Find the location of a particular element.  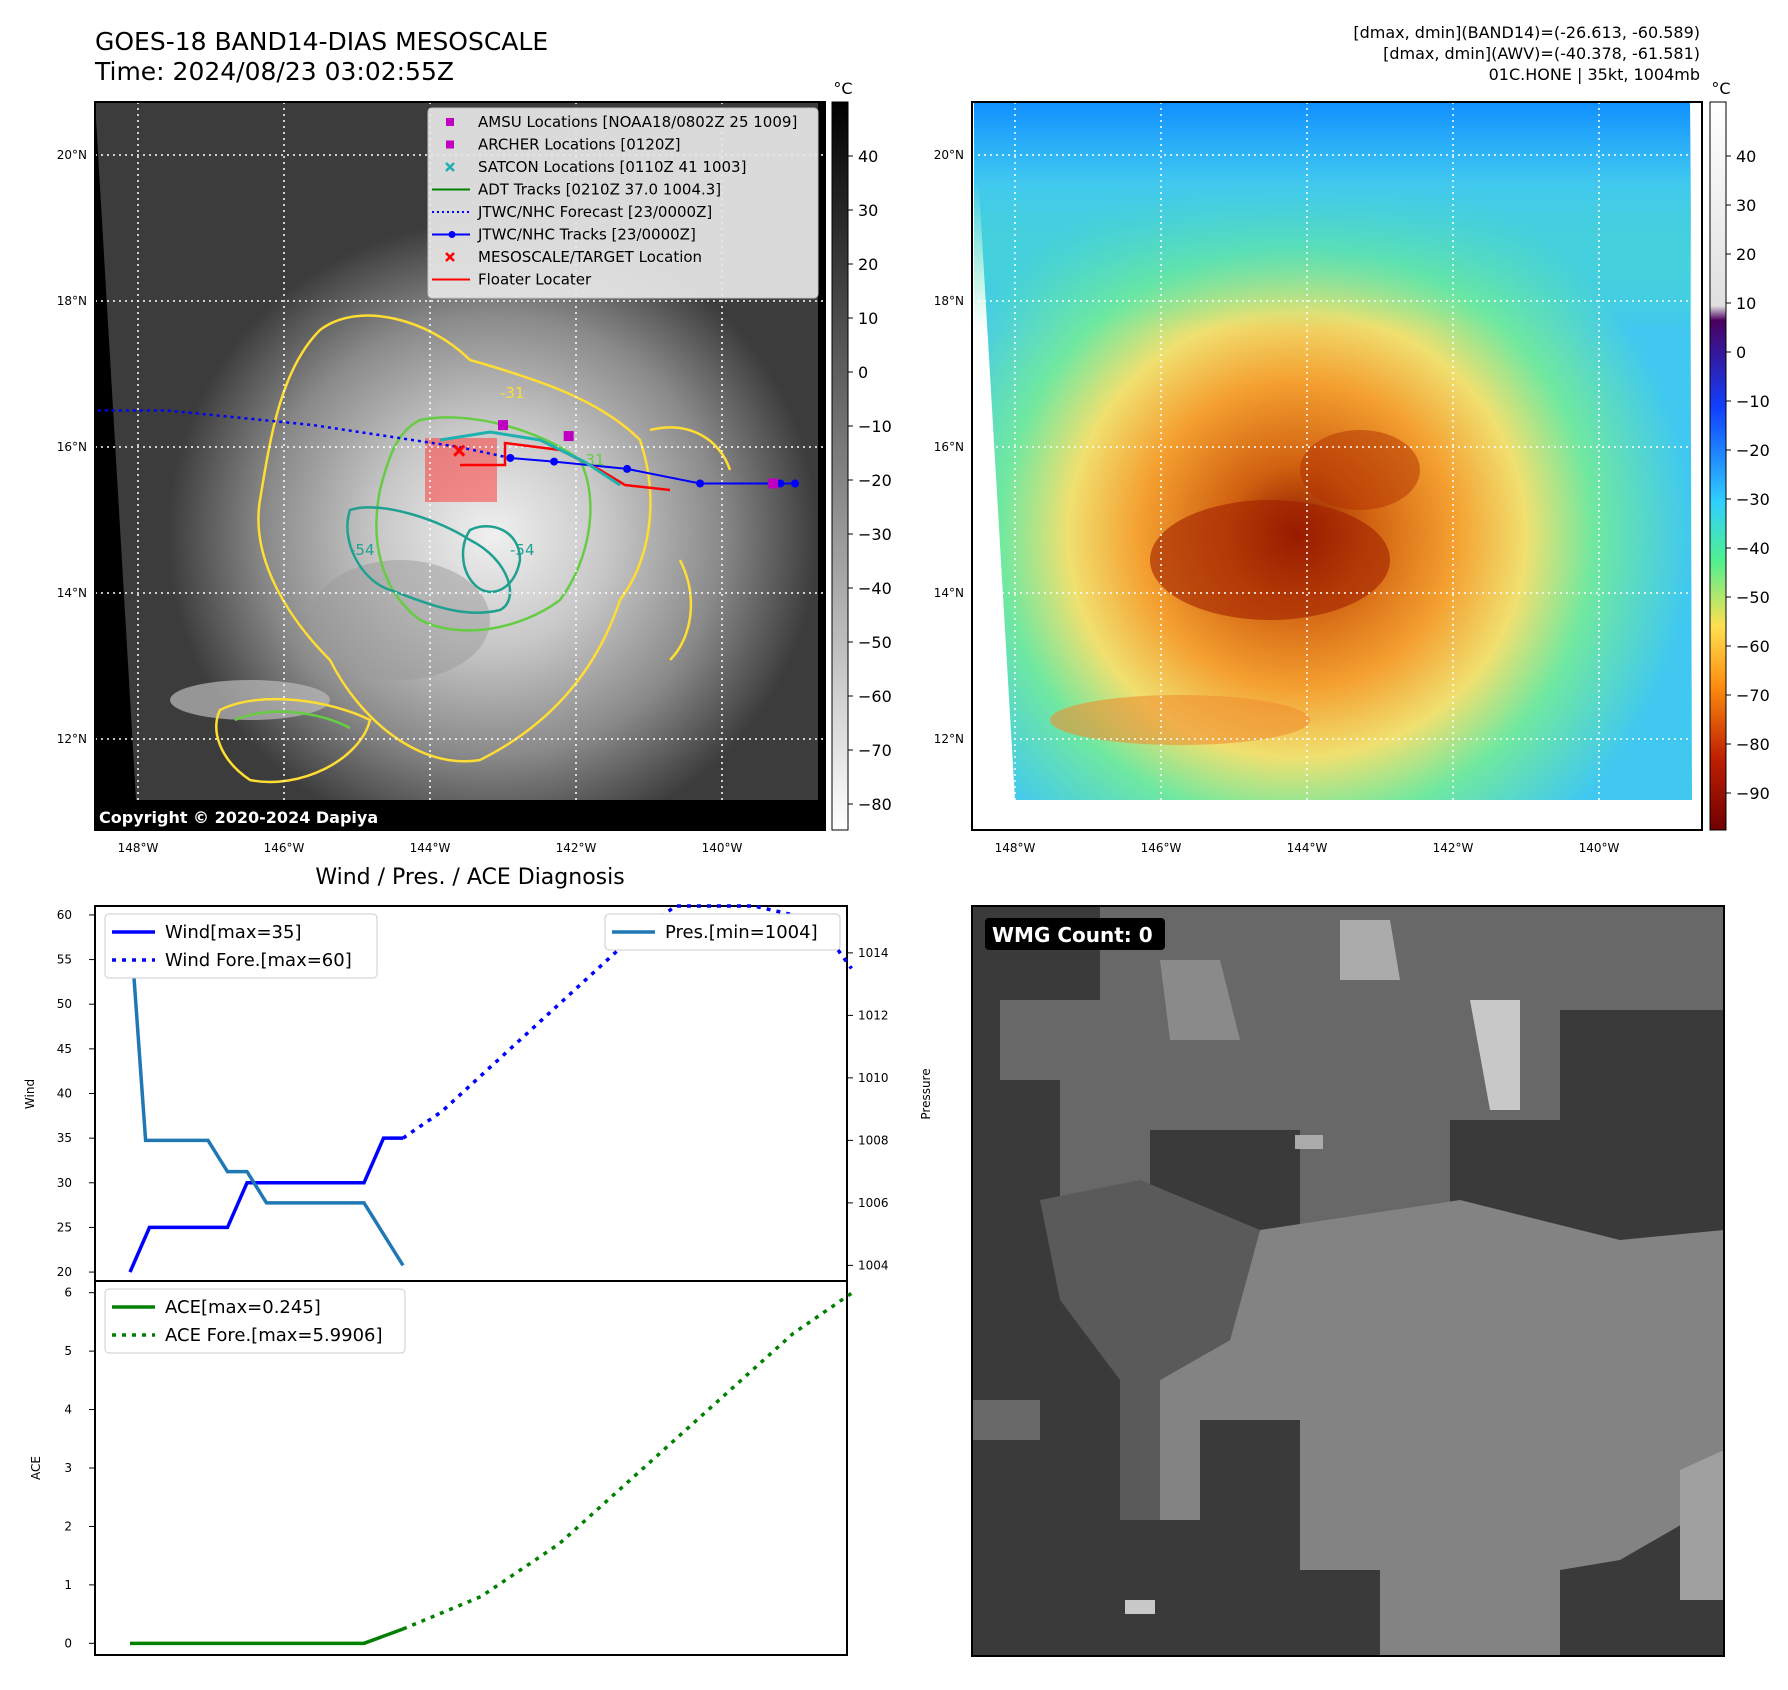

legend-entry: ACE[max=0.245] is located at coordinates (243, 1307).